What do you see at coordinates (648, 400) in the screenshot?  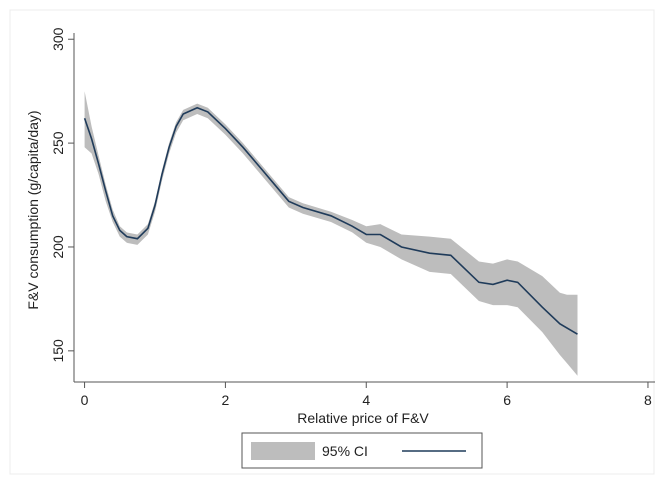 I see `x-tick-label: 8` at bounding box center [648, 400].